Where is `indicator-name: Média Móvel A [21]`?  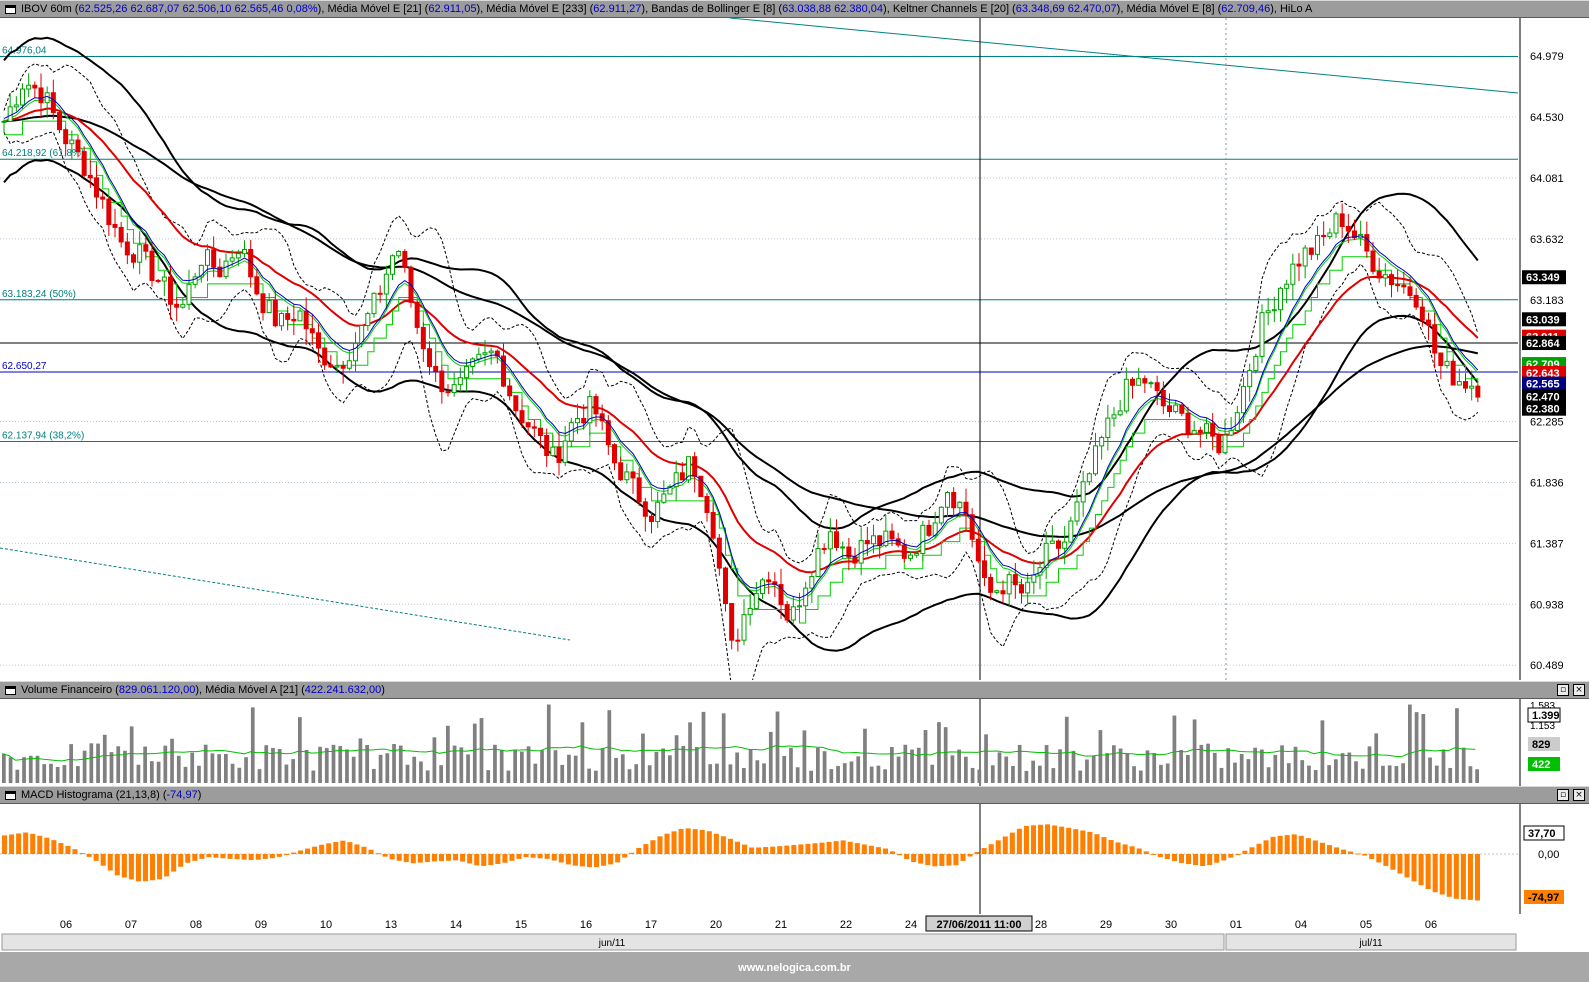
indicator-name: Média Móvel A [21] is located at coordinates (252, 690).